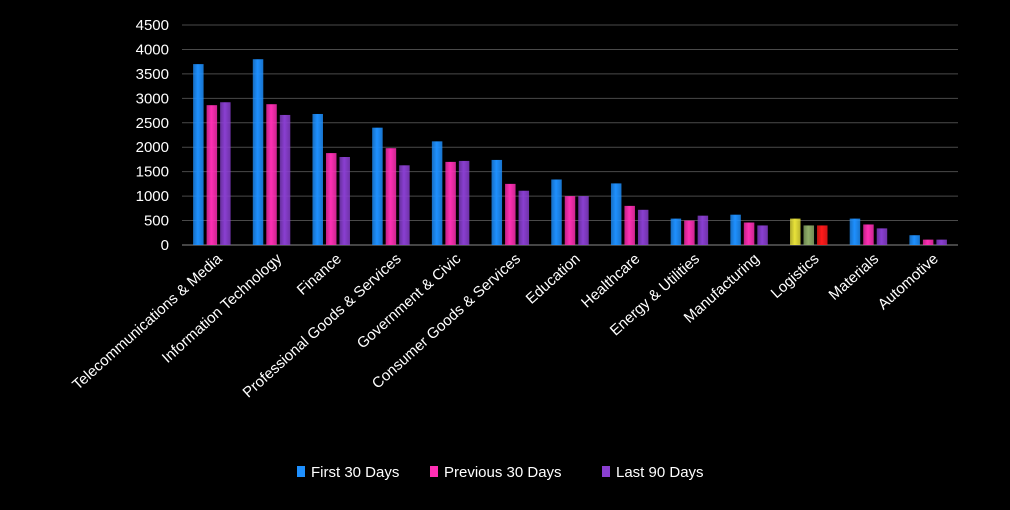  Describe the element at coordinates (152, 49) in the screenshot. I see `y-tick-label: 4000` at that location.